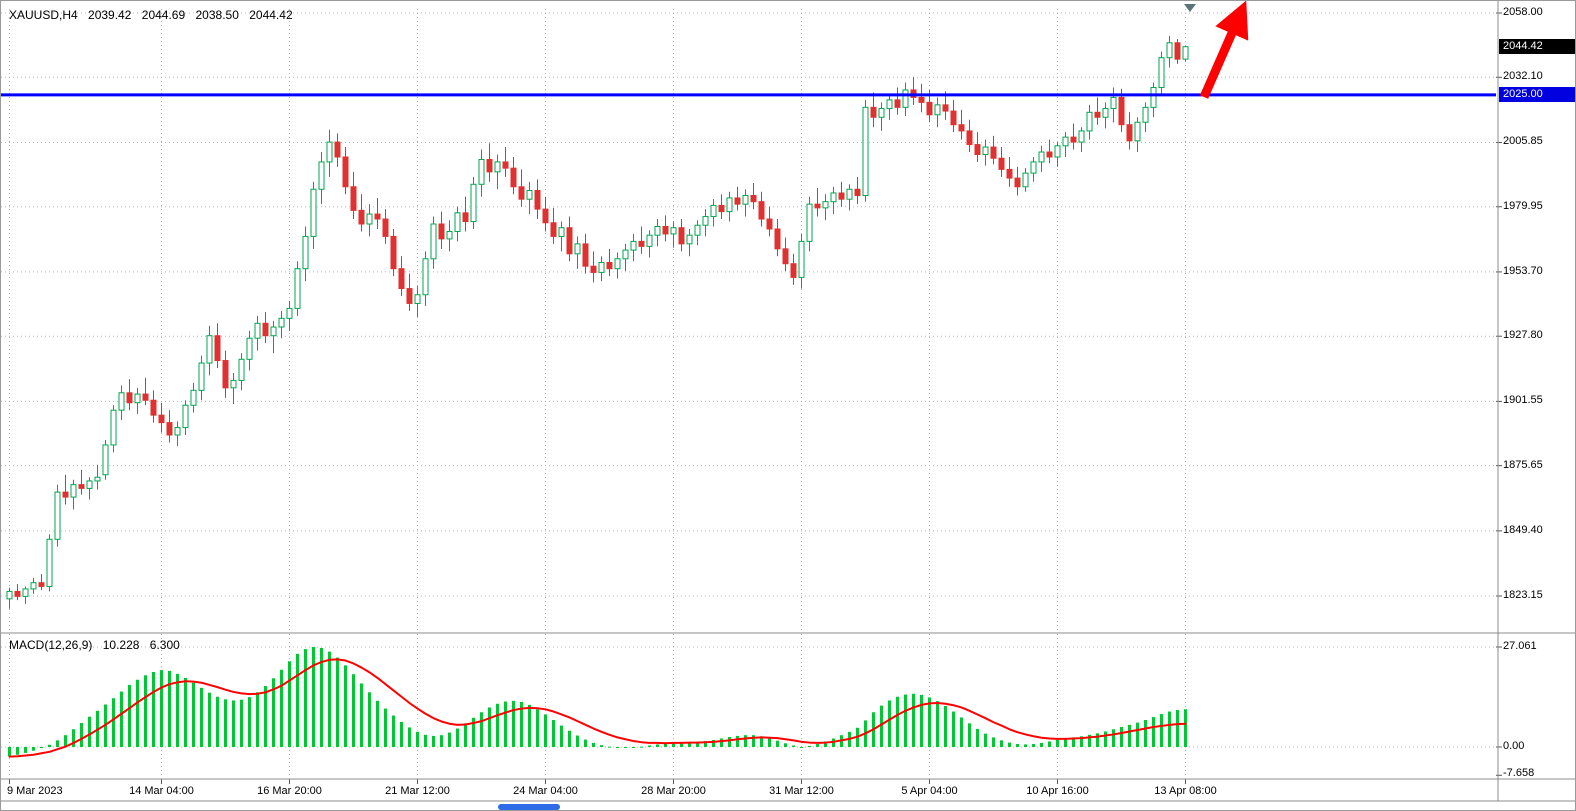 The height and width of the screenshot is (811, 1576). I want to click on time-axis-label: 13 Apr 08:00, so click(1185, 791).